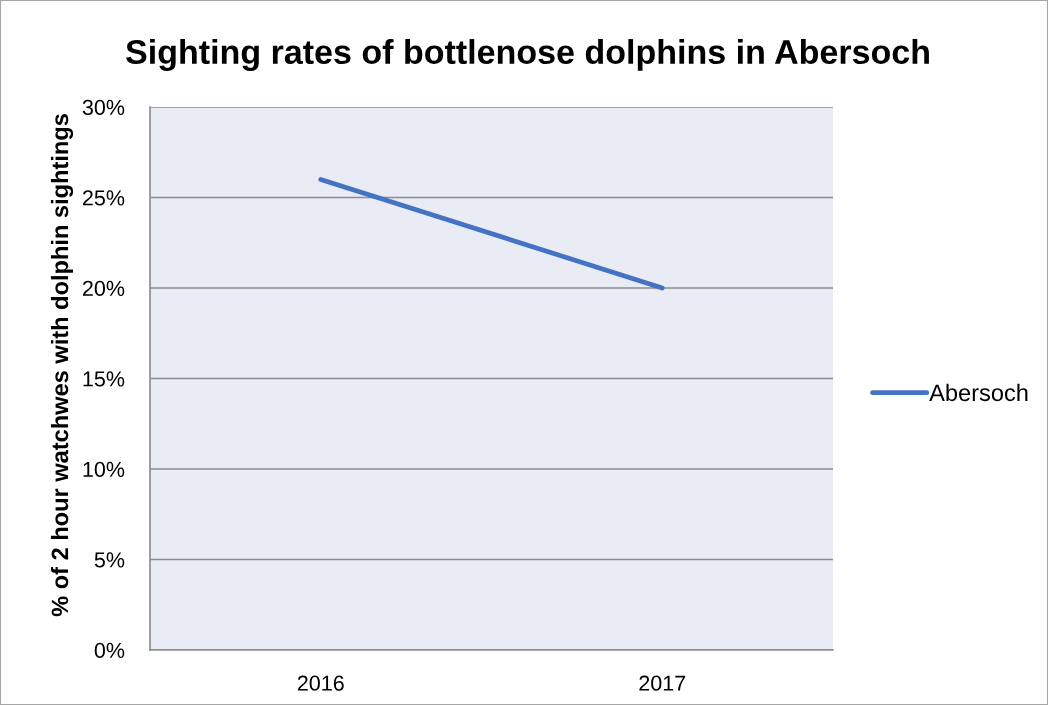 This screenshot has height=705, width=1048. Describe the element at coordinates (320, 683) in the screenshot. I see `x-tick-label: 2016` at that location.